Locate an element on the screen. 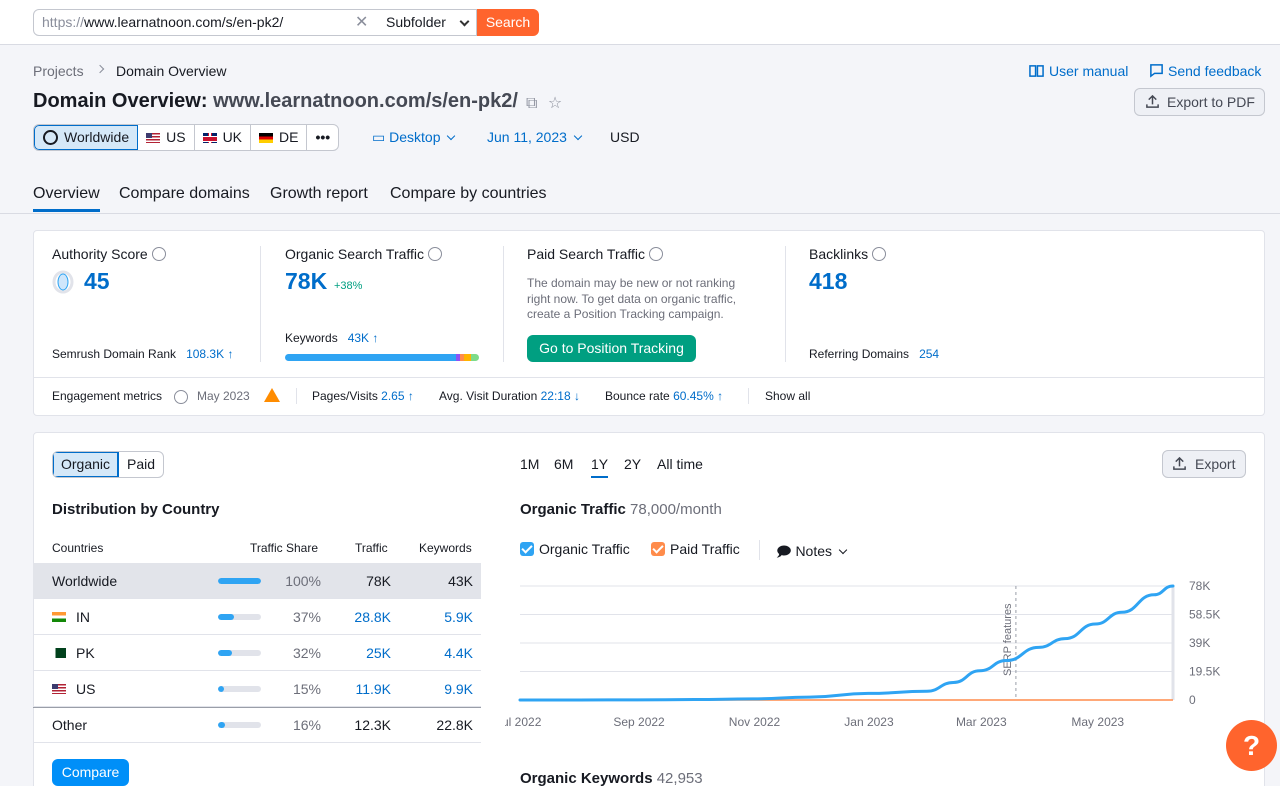  export-button: Export is located at coordinates (1204, 464).